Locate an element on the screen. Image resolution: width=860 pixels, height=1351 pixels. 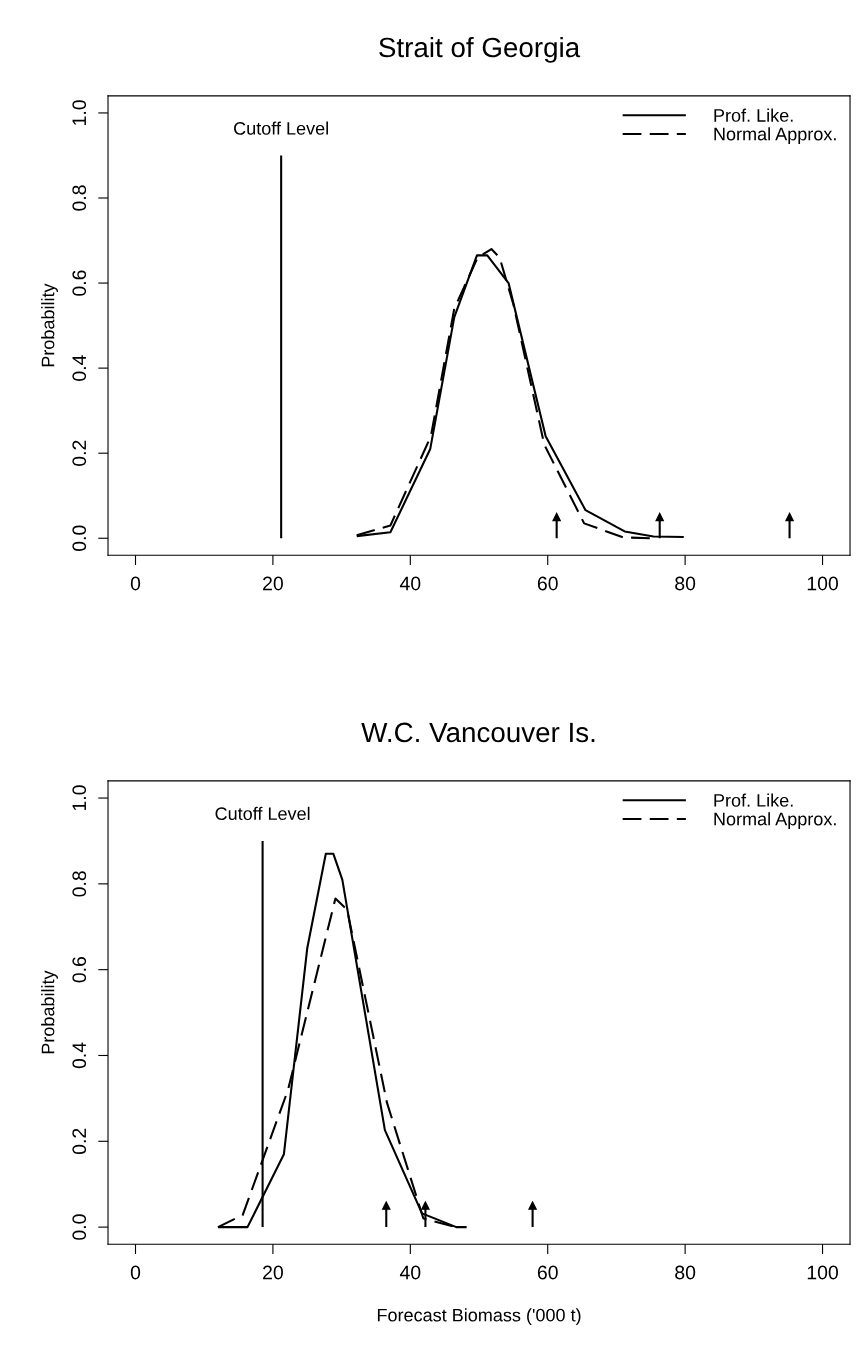
chart-title: Strait of Georgia is located at coordinates (480, 49).